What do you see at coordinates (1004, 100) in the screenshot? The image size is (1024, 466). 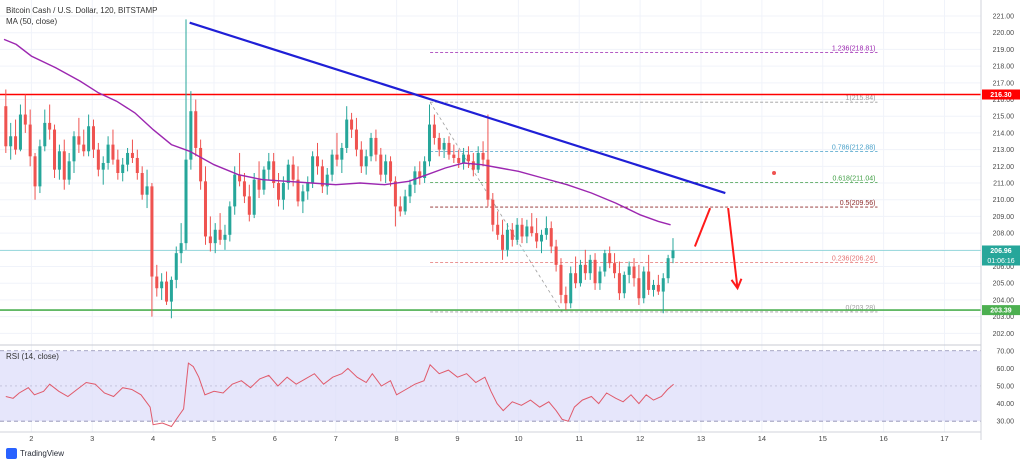 I see `price-tick-label: 216.00` at bounding box center [1004, 100].